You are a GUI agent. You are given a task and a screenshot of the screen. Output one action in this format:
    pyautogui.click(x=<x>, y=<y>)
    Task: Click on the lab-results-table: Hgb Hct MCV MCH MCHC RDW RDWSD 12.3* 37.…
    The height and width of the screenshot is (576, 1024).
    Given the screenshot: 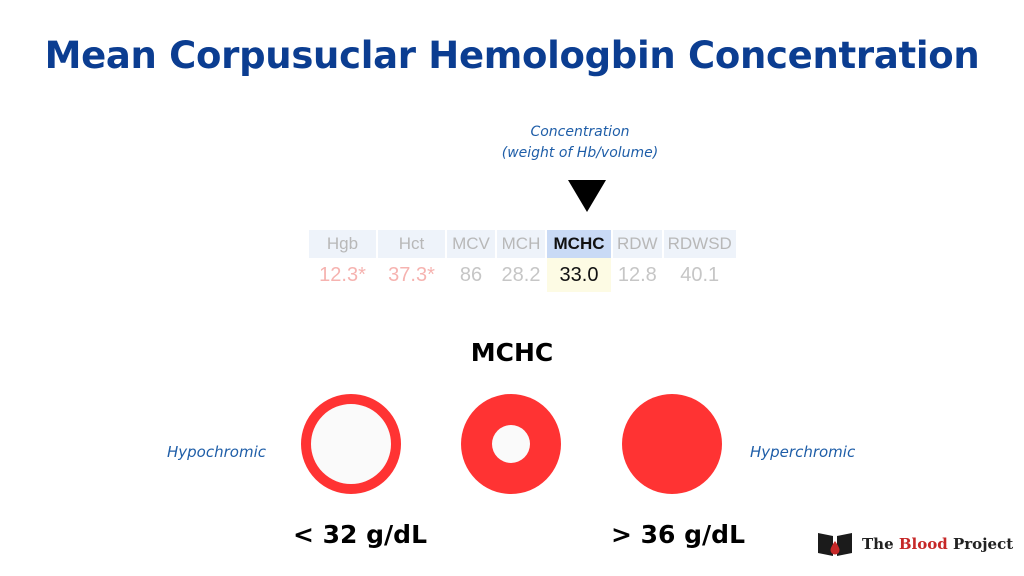 What is the action you would take?
    pyautogui.click(x=522, y=261)
    